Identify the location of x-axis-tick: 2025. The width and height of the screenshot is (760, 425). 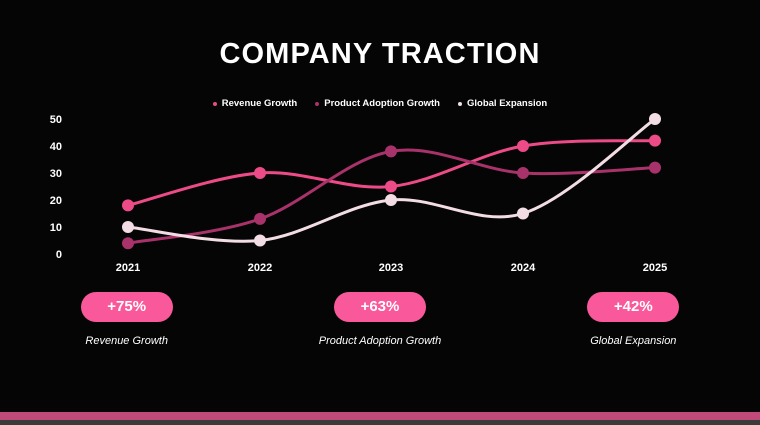
(655, 268).